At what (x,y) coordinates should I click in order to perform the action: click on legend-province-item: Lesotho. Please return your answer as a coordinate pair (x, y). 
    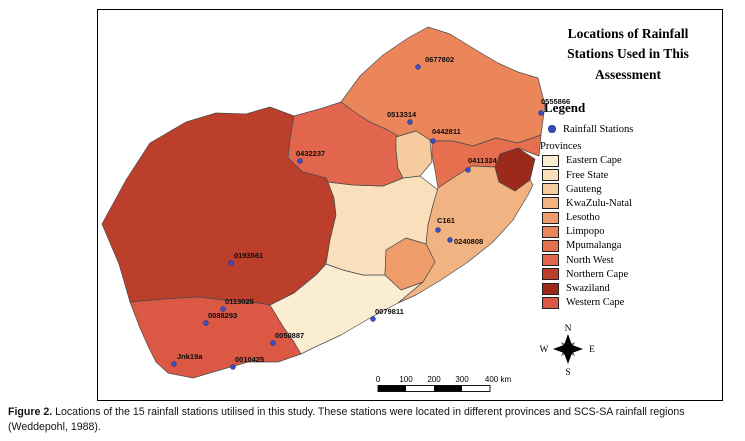
    Looking at the image, I should click on (630, 218).